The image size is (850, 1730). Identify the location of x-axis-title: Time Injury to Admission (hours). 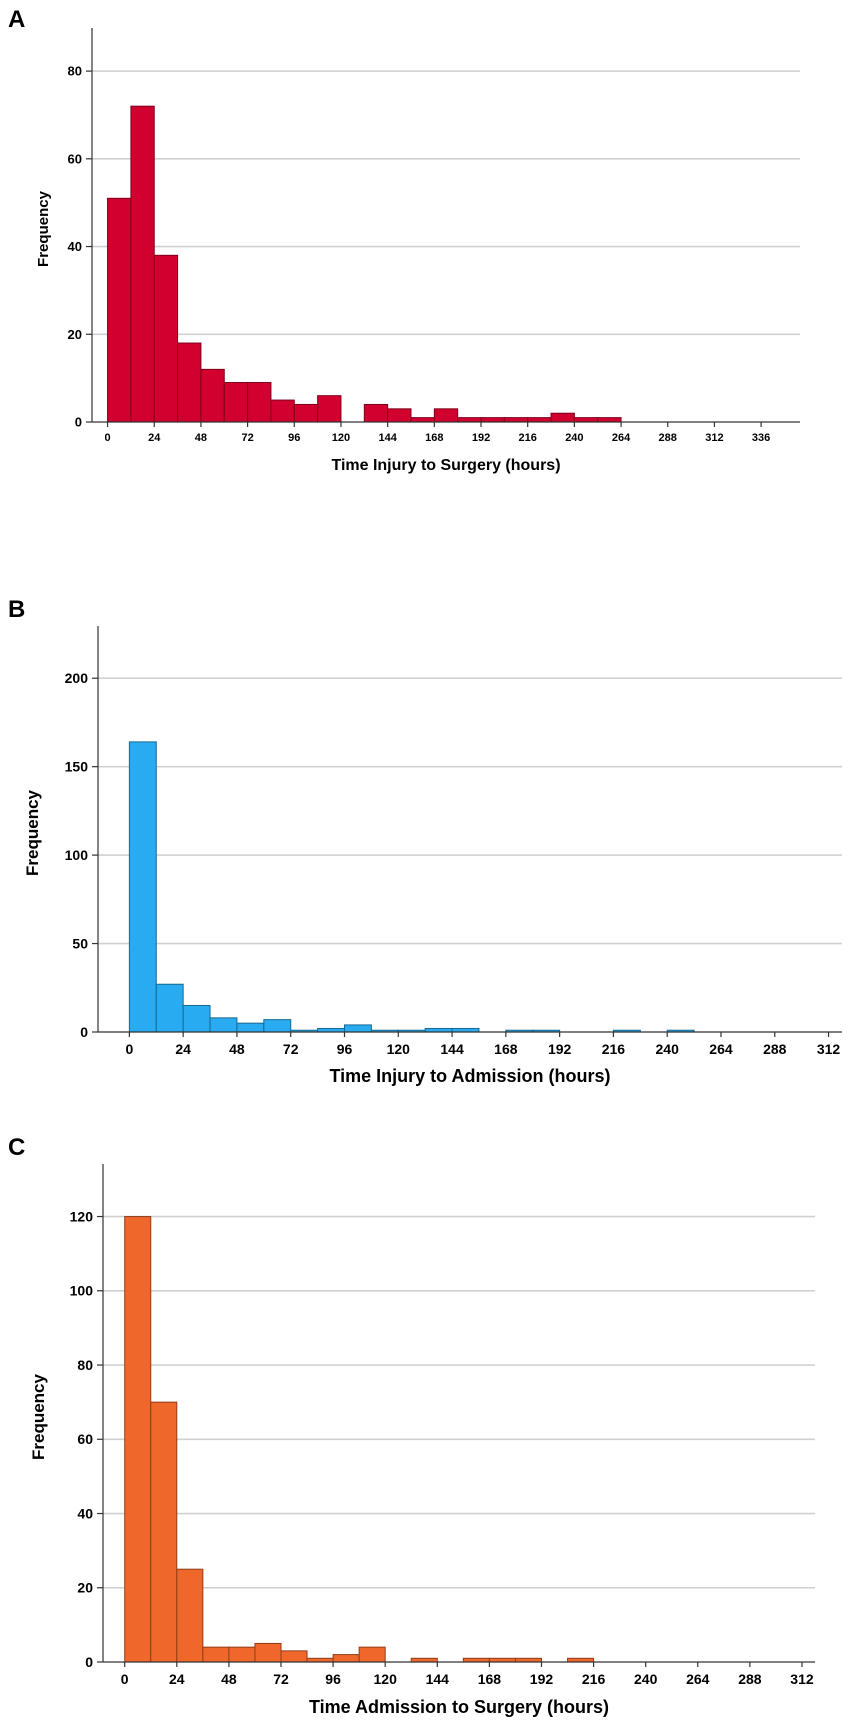
(469, 1076).